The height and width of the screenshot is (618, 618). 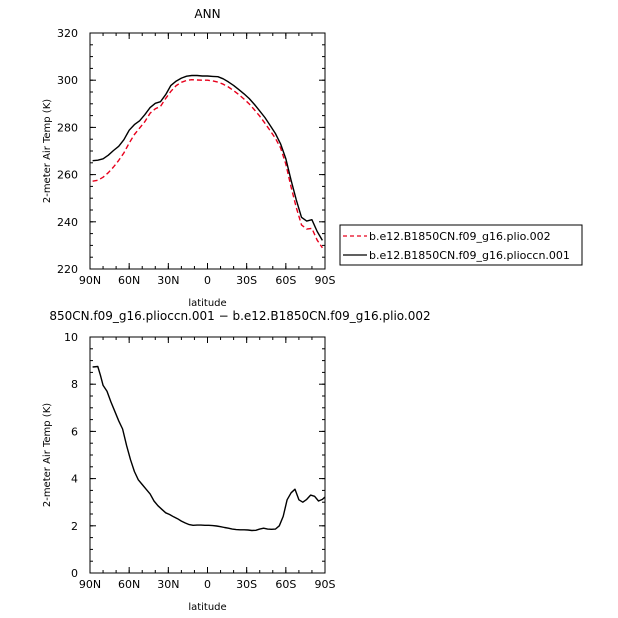 I want to click on top-y-axis-label: 2-meter Air Temp (K), so click(x=47, y=151).